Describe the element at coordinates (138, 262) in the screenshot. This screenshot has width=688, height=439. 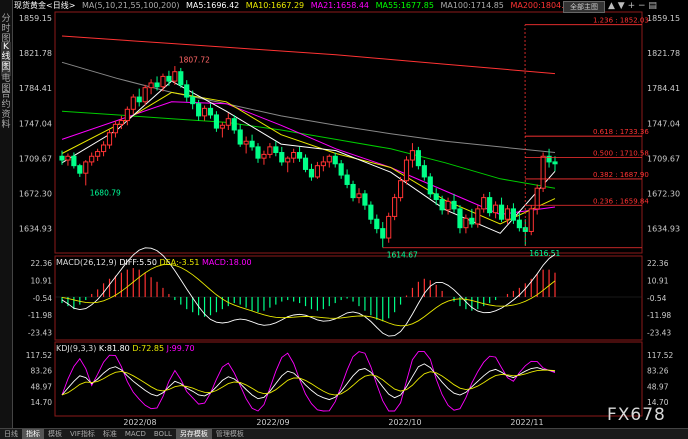
I see `macd-diff: DIFF:5.50` at that location.